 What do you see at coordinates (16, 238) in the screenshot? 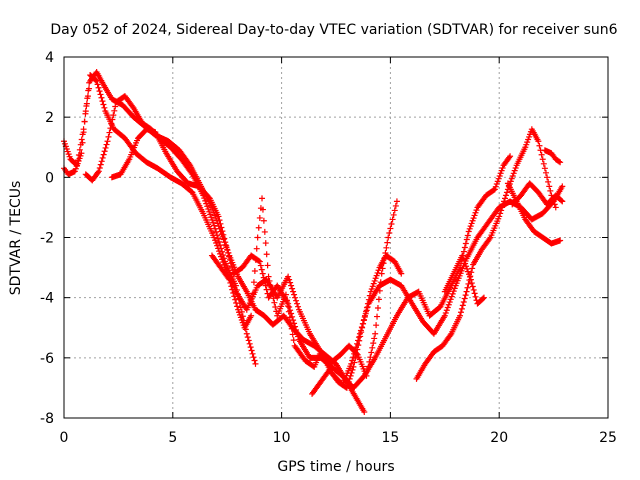
I see `y-axis-label: SDTVAR / TECUs` at bounding box center [16, 238].